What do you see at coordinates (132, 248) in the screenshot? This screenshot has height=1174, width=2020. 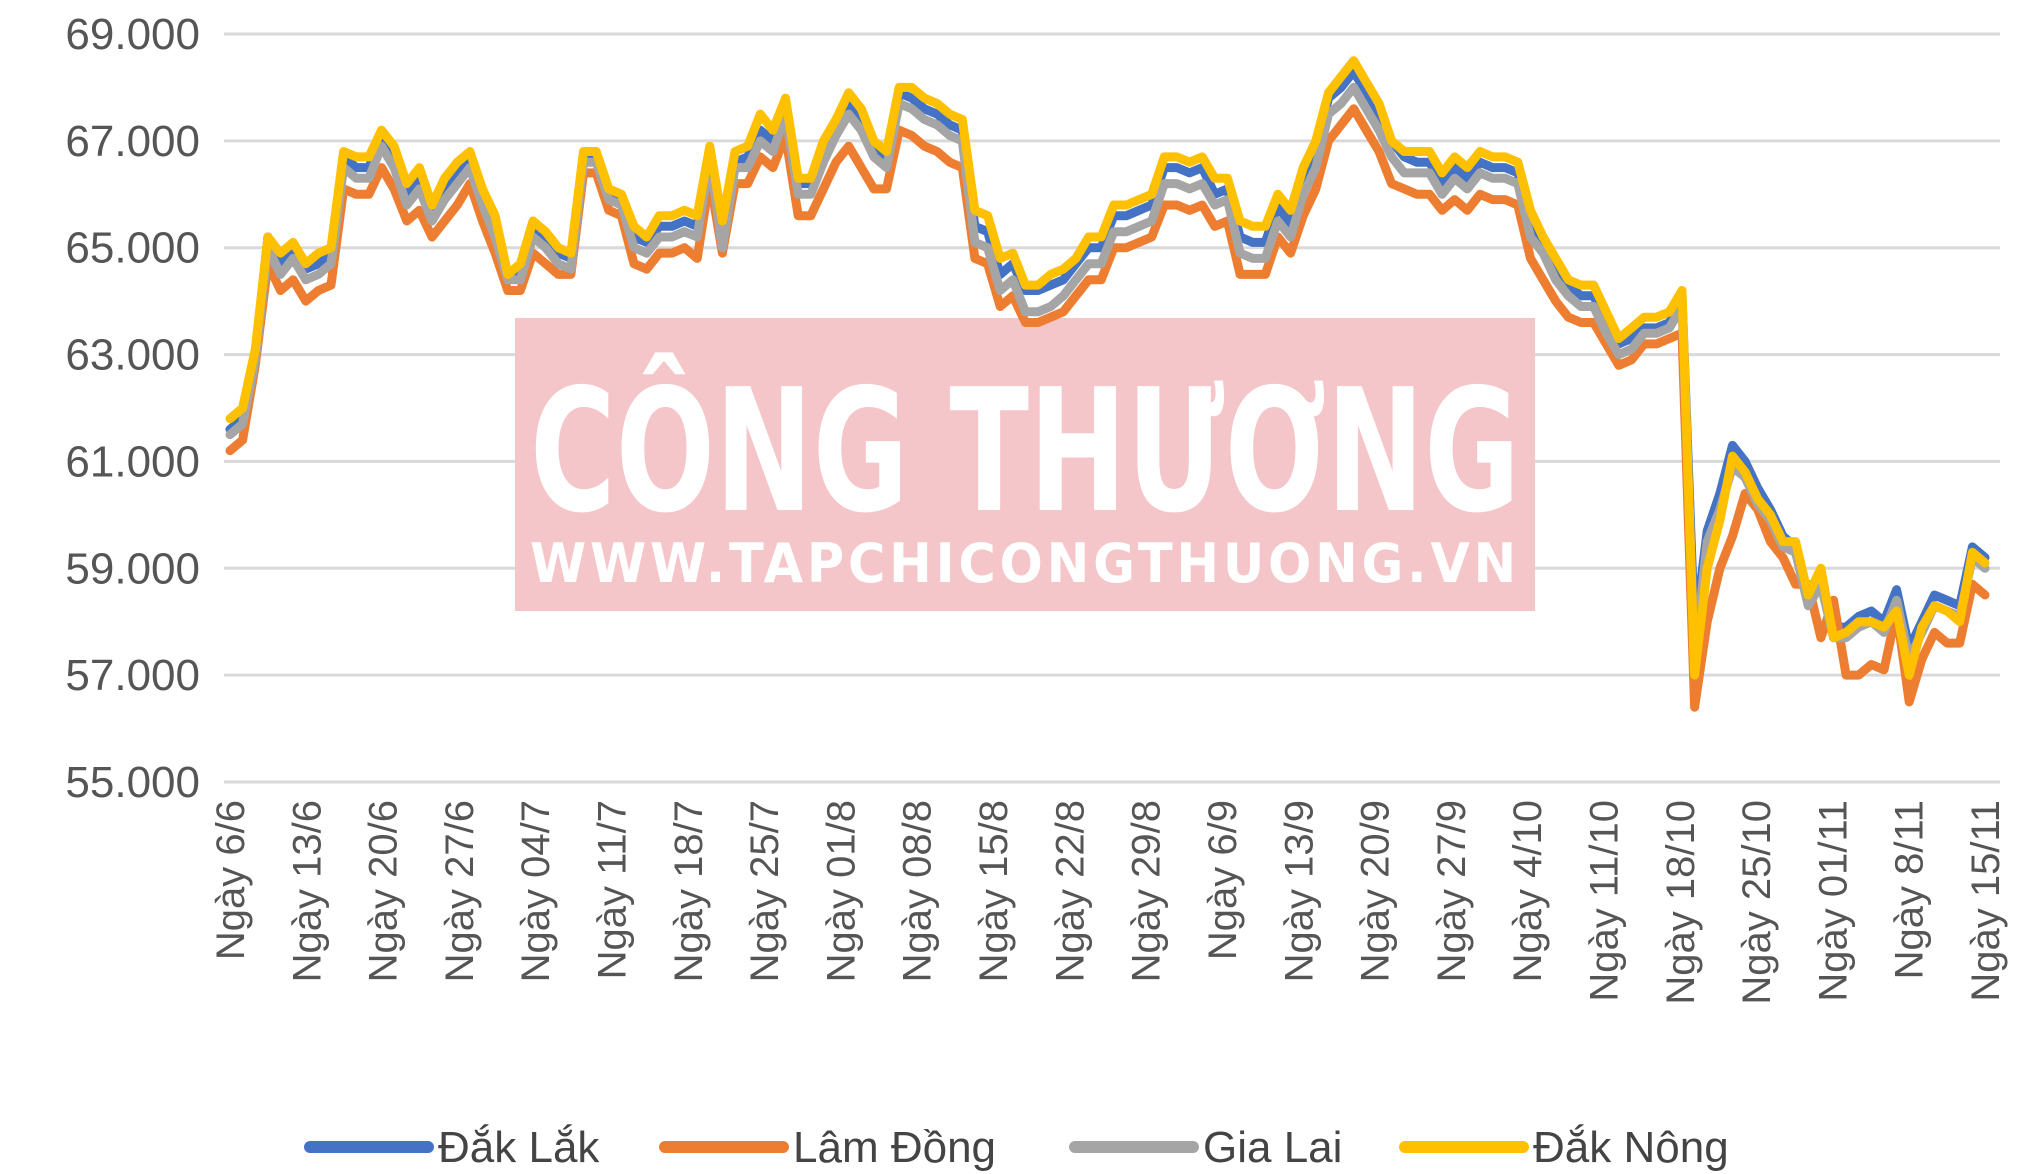 I see `y-tick-label: 65.000` at bounding box center [132, 248].